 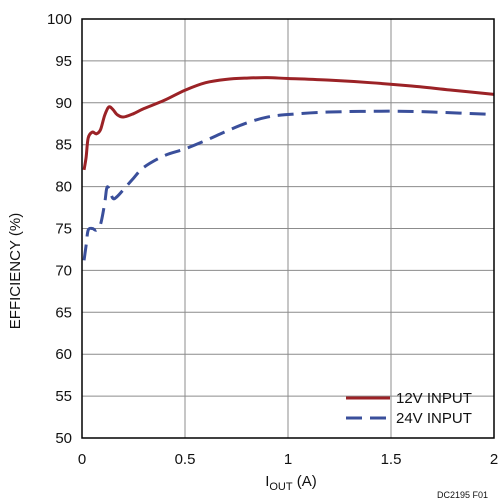 What do you see at coordinates (267, 481) in the screenshot?
I see `x-axis-label-main: I` at bounding box center [267, 481].